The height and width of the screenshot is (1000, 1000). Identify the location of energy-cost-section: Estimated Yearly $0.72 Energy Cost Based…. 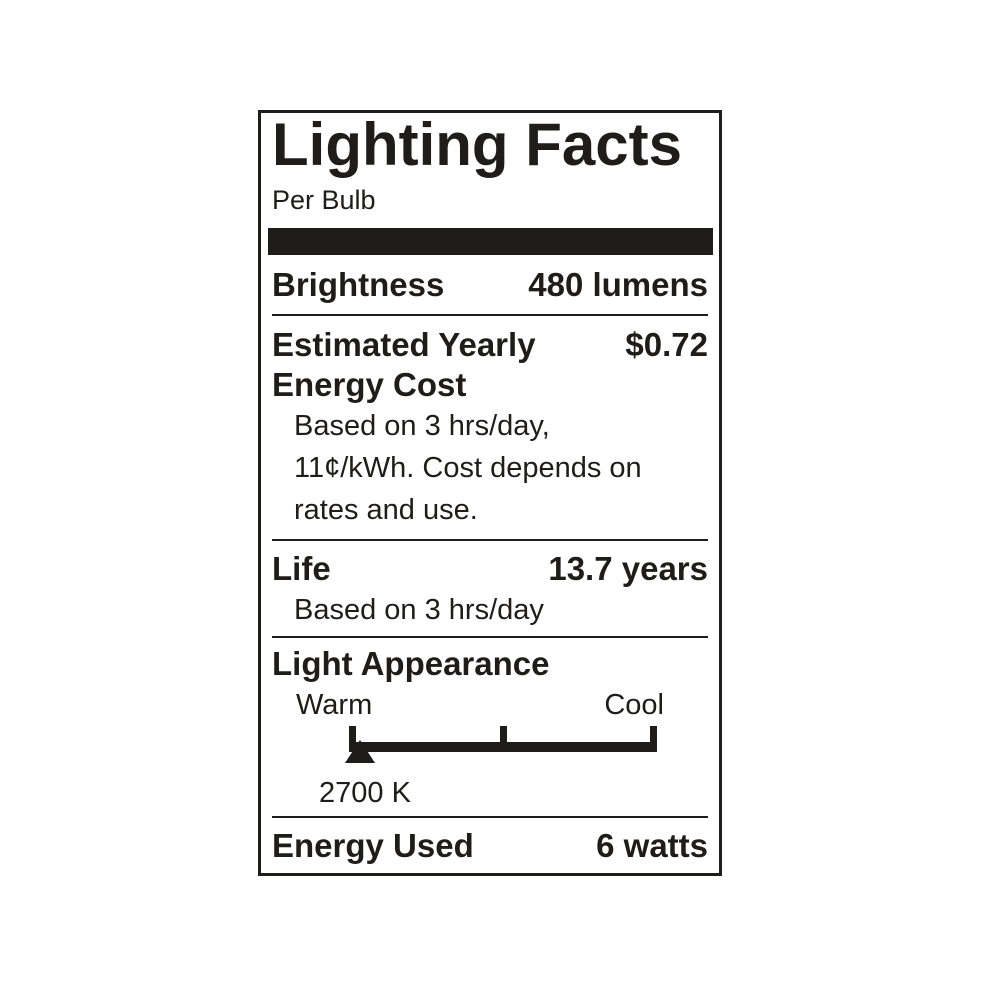
(490, 428).